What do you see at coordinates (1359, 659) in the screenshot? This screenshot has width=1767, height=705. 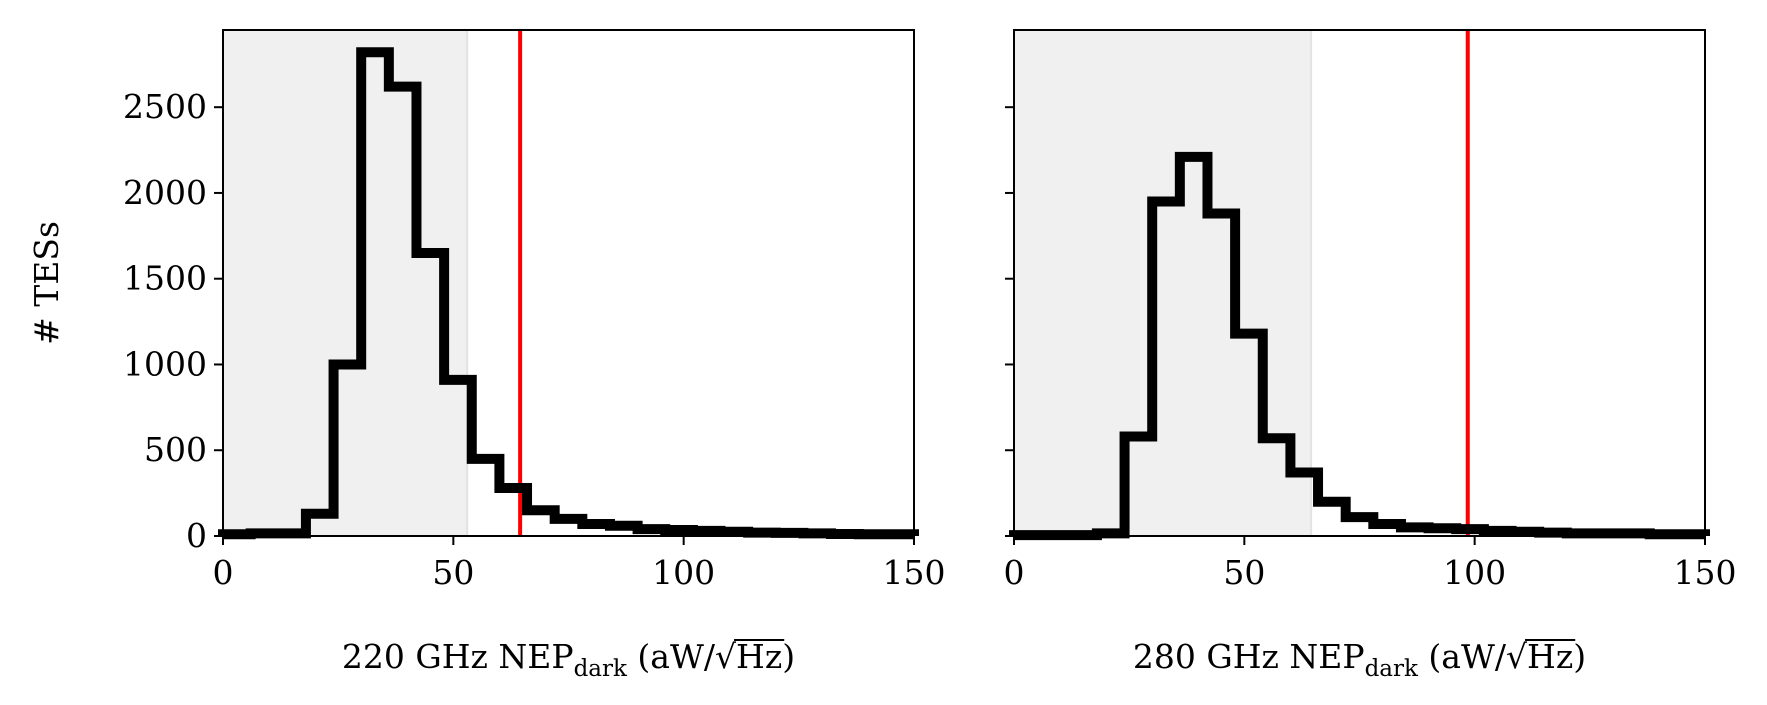 I see `x-axis-label: 280 GHz NEPdark (aW/√Hz)` at bounding box center [1359, 659].